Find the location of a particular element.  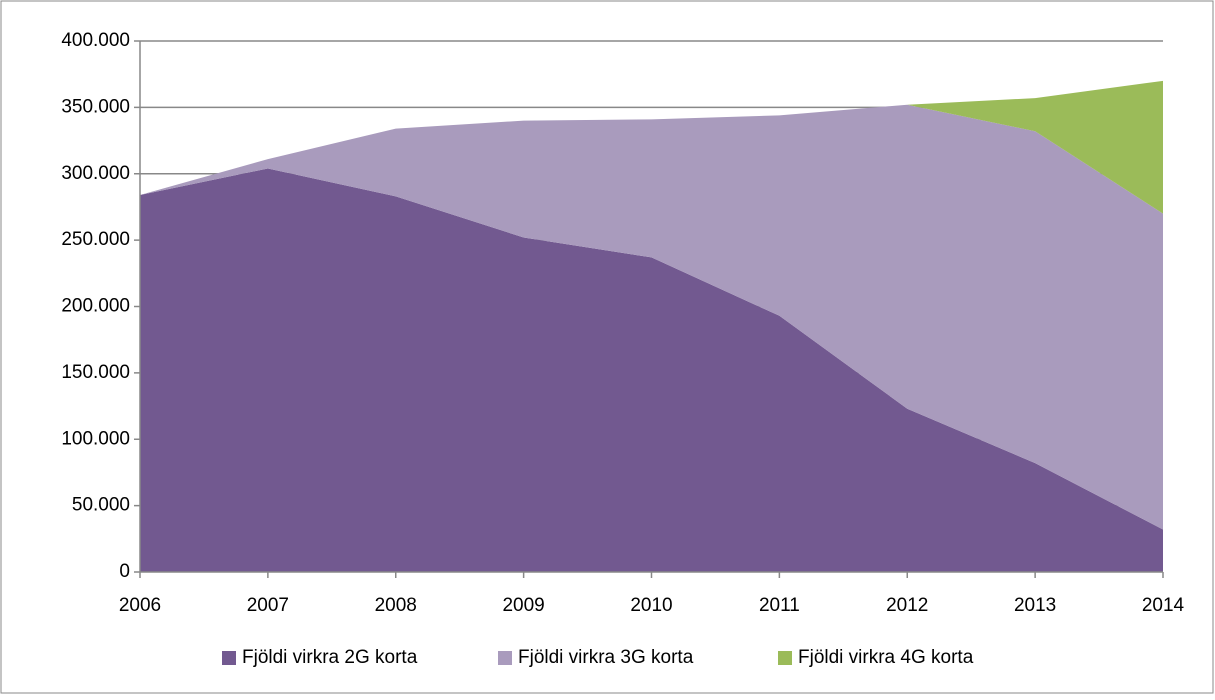

y-tick-label: 100.000 is located at coordinates (95, 438).